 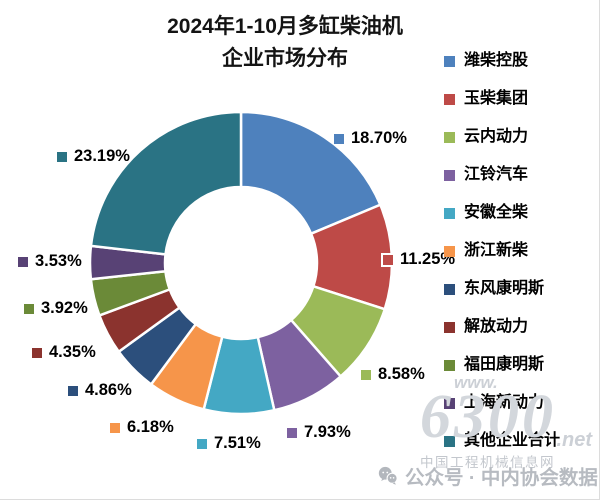 I want to click on chart-title: 2024年1-10月多缸柴油机 企业市场分布, so click(x=285, y=42).